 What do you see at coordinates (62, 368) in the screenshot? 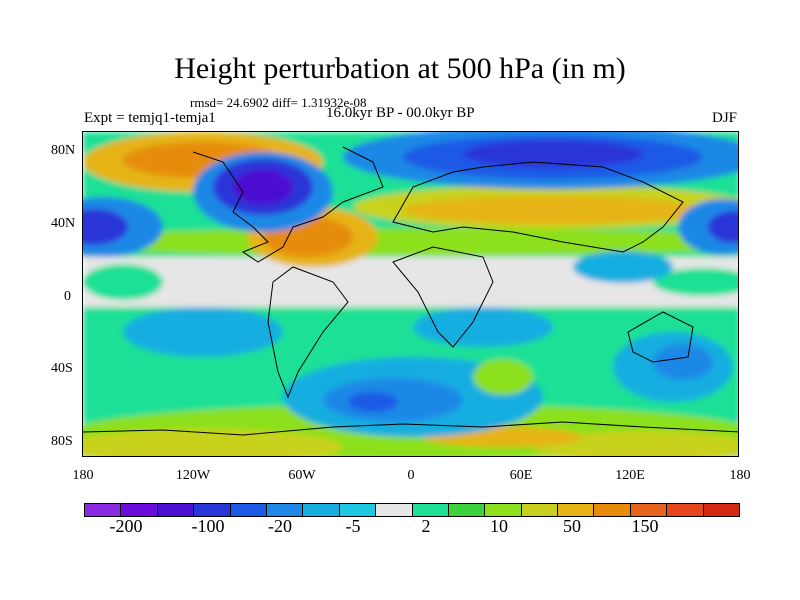
I see `lat-label-40s: 40S` at bounding box center [62, 368].